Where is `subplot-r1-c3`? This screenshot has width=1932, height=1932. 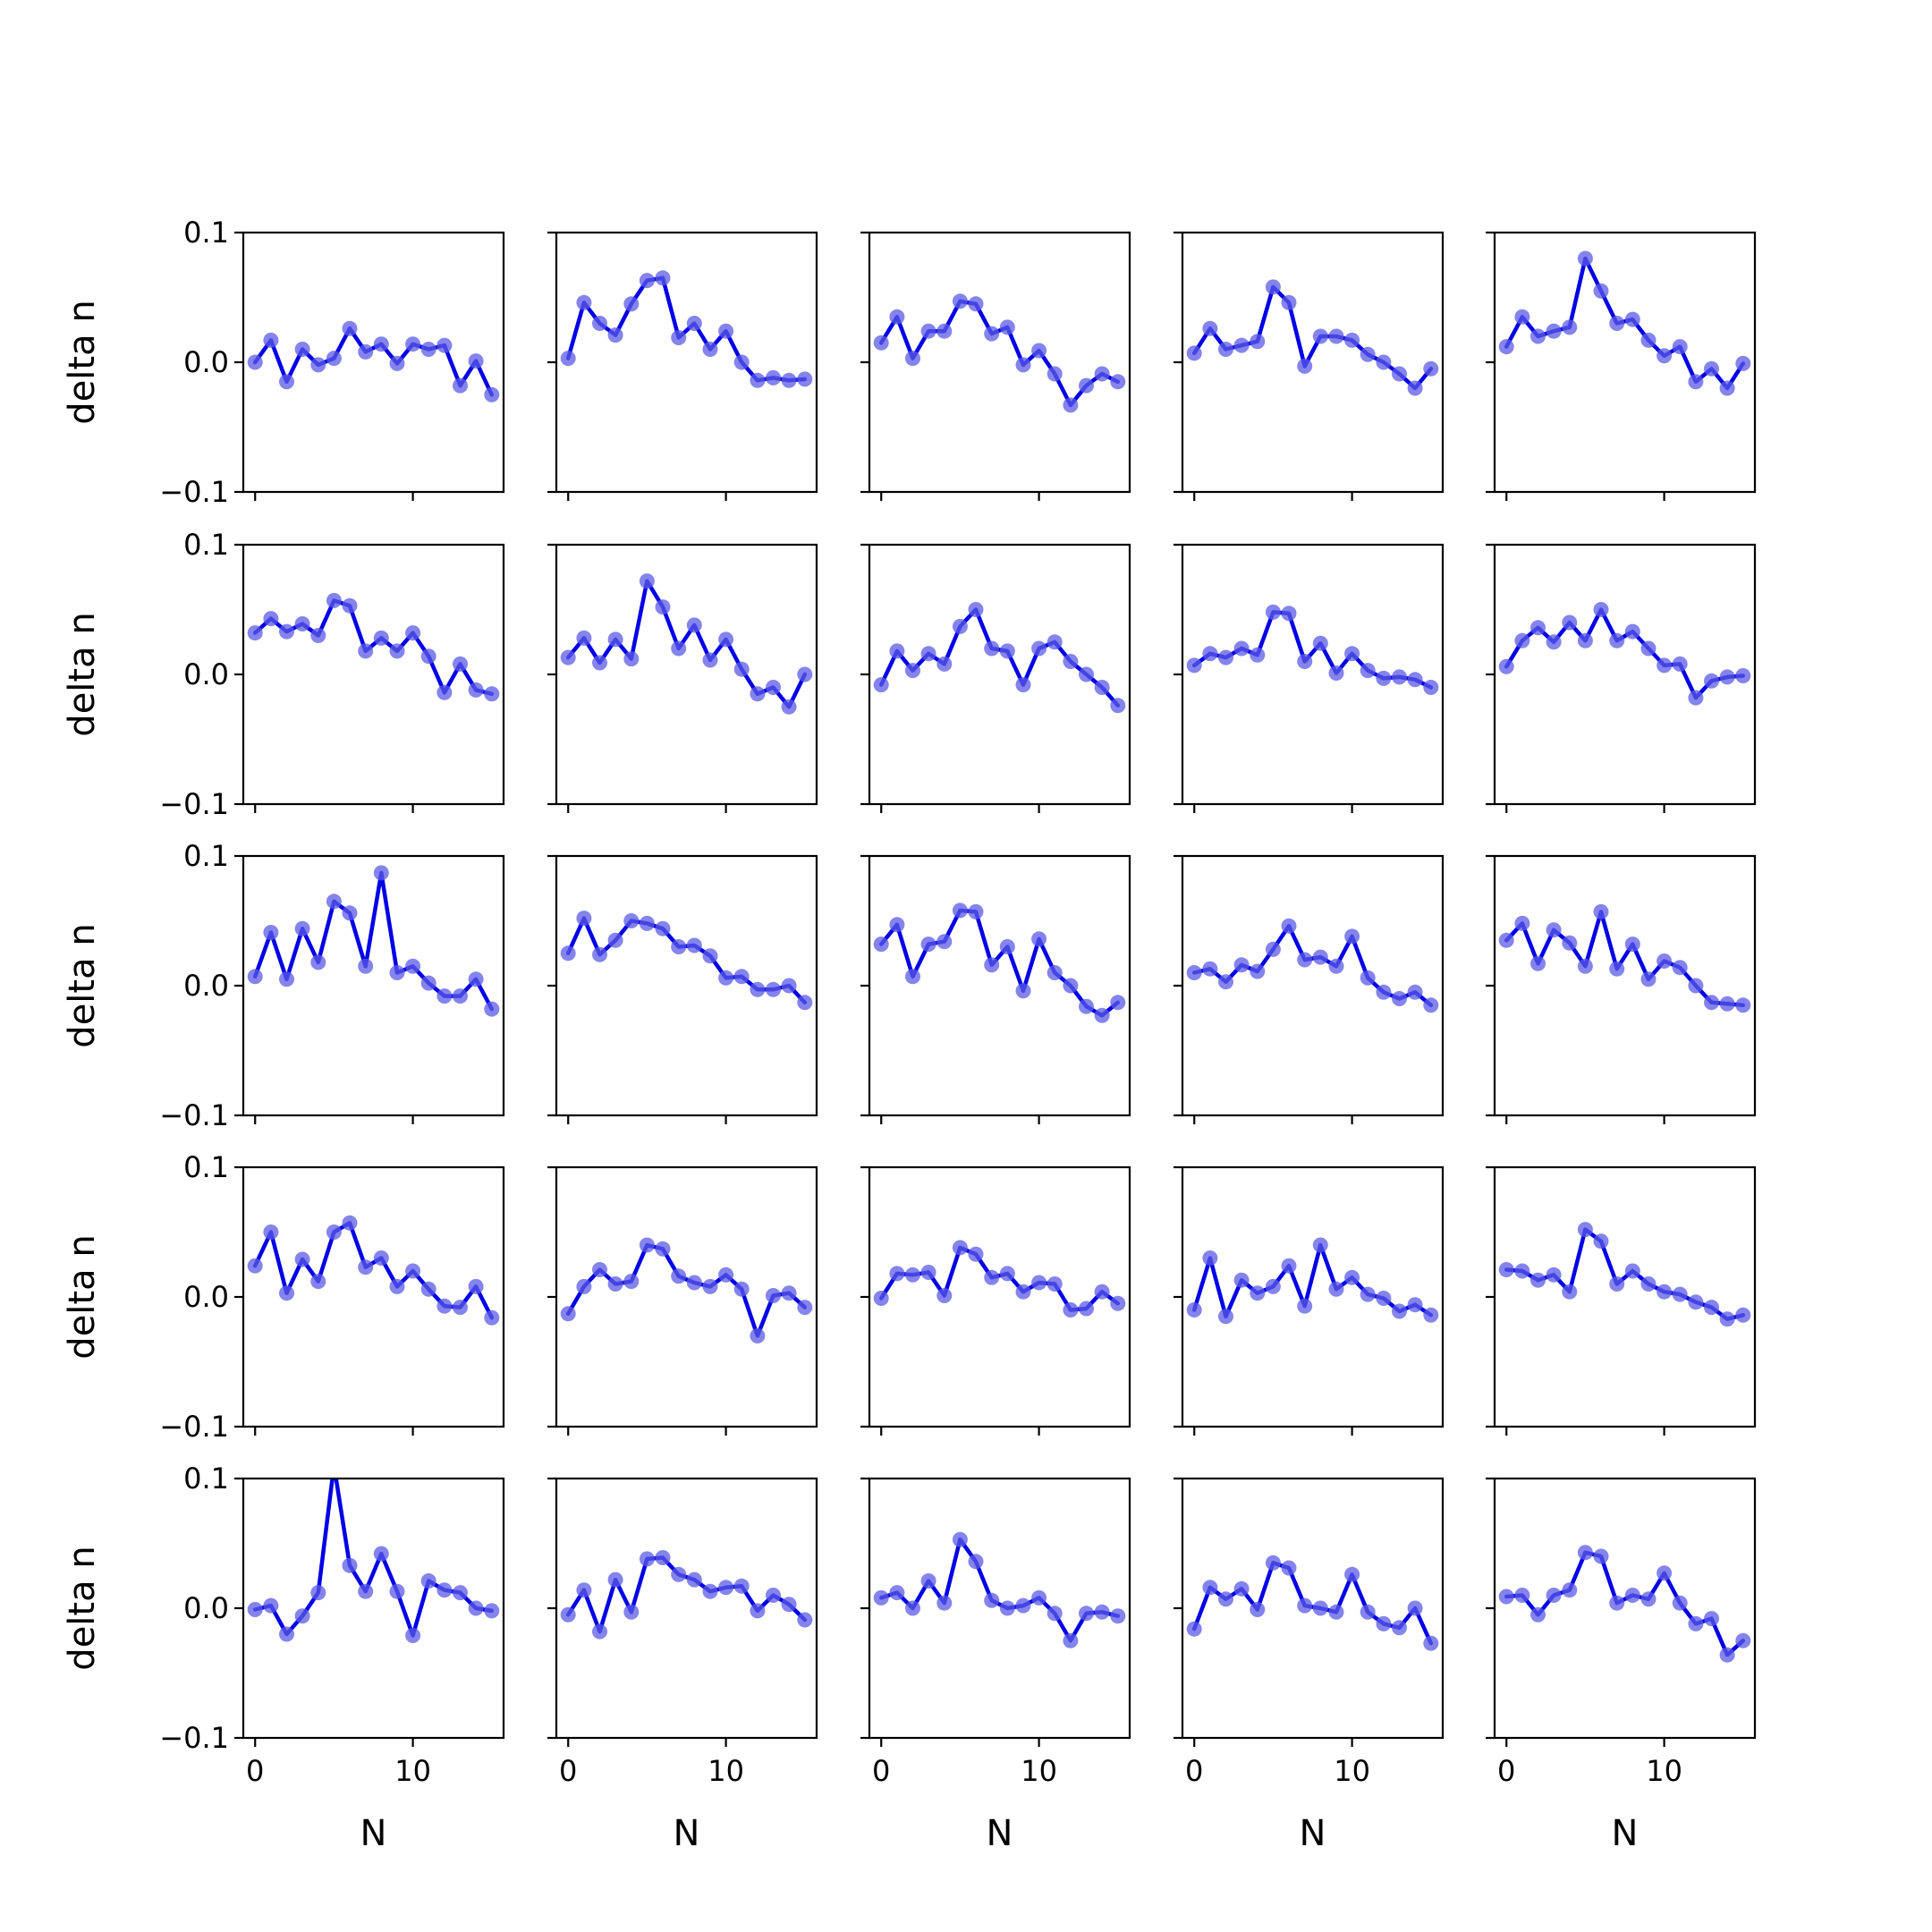
subplot-r1-c3 is located at coordinates (1309, 678).